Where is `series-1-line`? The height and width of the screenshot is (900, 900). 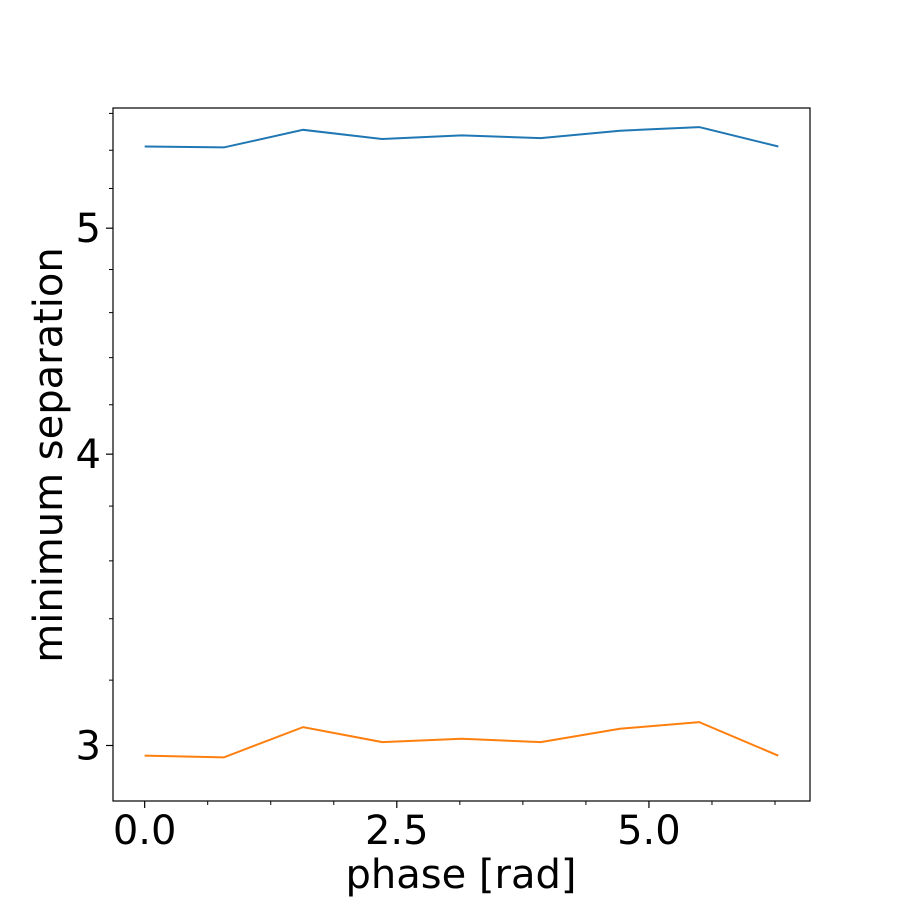 series-1-line is located at coordinates (461, 137).